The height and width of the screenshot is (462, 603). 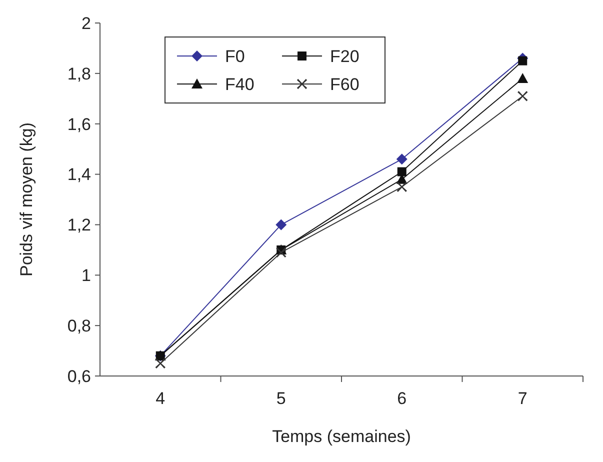 I want to click on x-tick-label: 7, so click(x=523, y=398).